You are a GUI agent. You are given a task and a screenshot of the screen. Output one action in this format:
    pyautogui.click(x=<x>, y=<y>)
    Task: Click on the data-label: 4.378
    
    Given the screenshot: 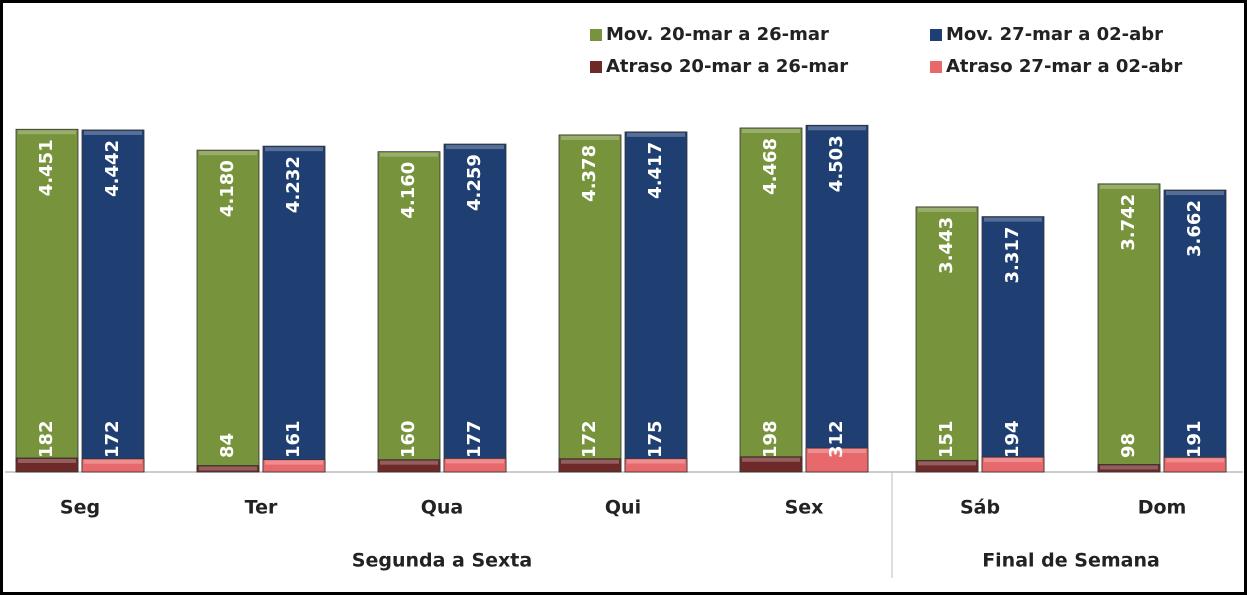 What is the action you would take?
    pyautogui.click(x=589, y=173)
    